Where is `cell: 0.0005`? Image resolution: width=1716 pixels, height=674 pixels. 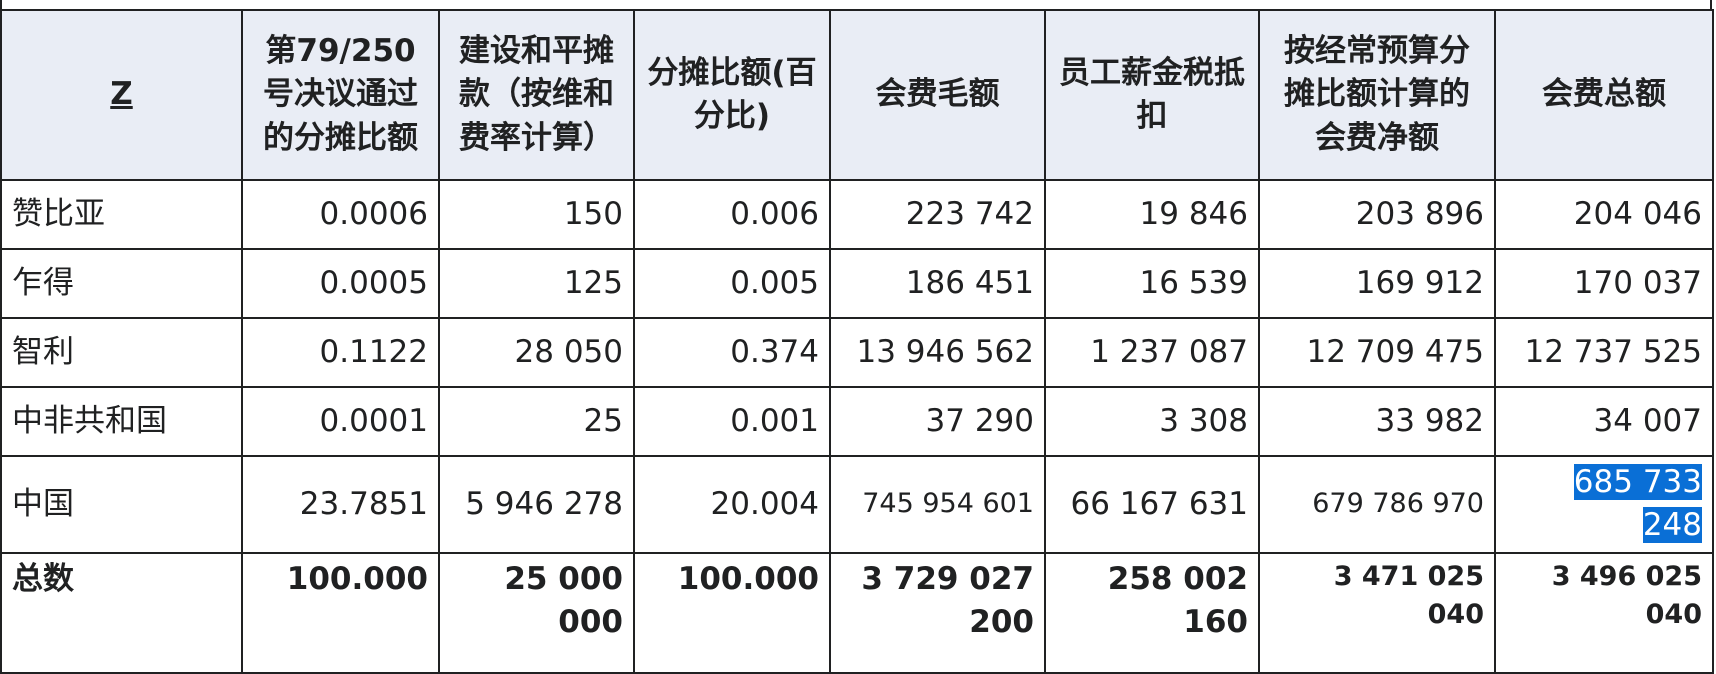 cell: 0.0005 is located at coordinates (340, 283).